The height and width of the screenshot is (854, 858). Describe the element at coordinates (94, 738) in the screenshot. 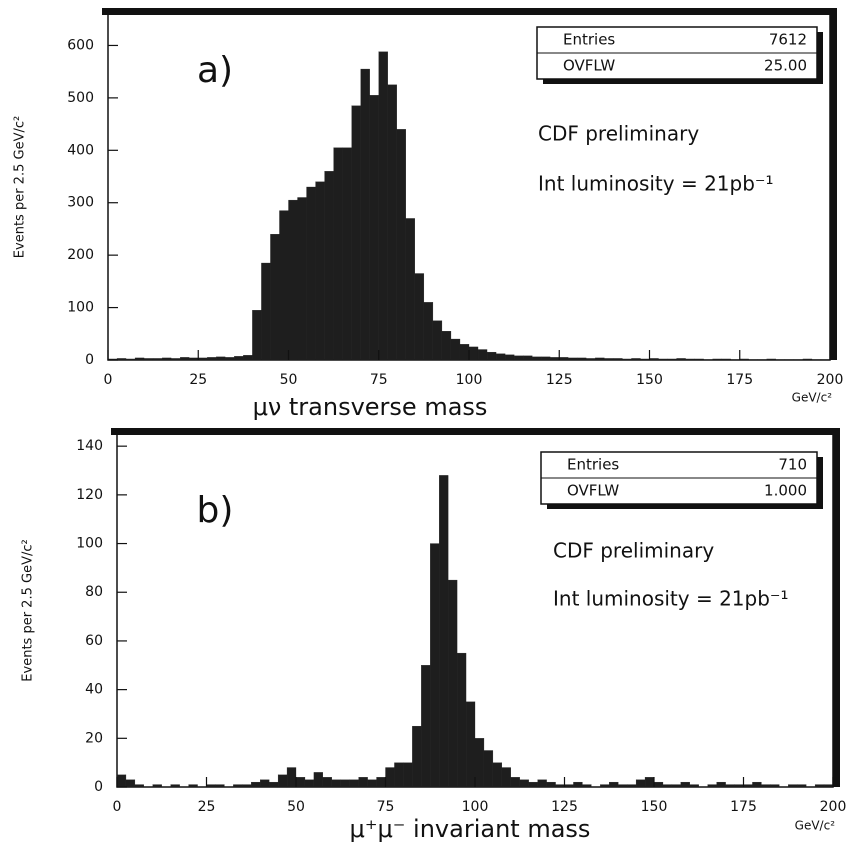

I see `y-tick-label: 20` at that location.